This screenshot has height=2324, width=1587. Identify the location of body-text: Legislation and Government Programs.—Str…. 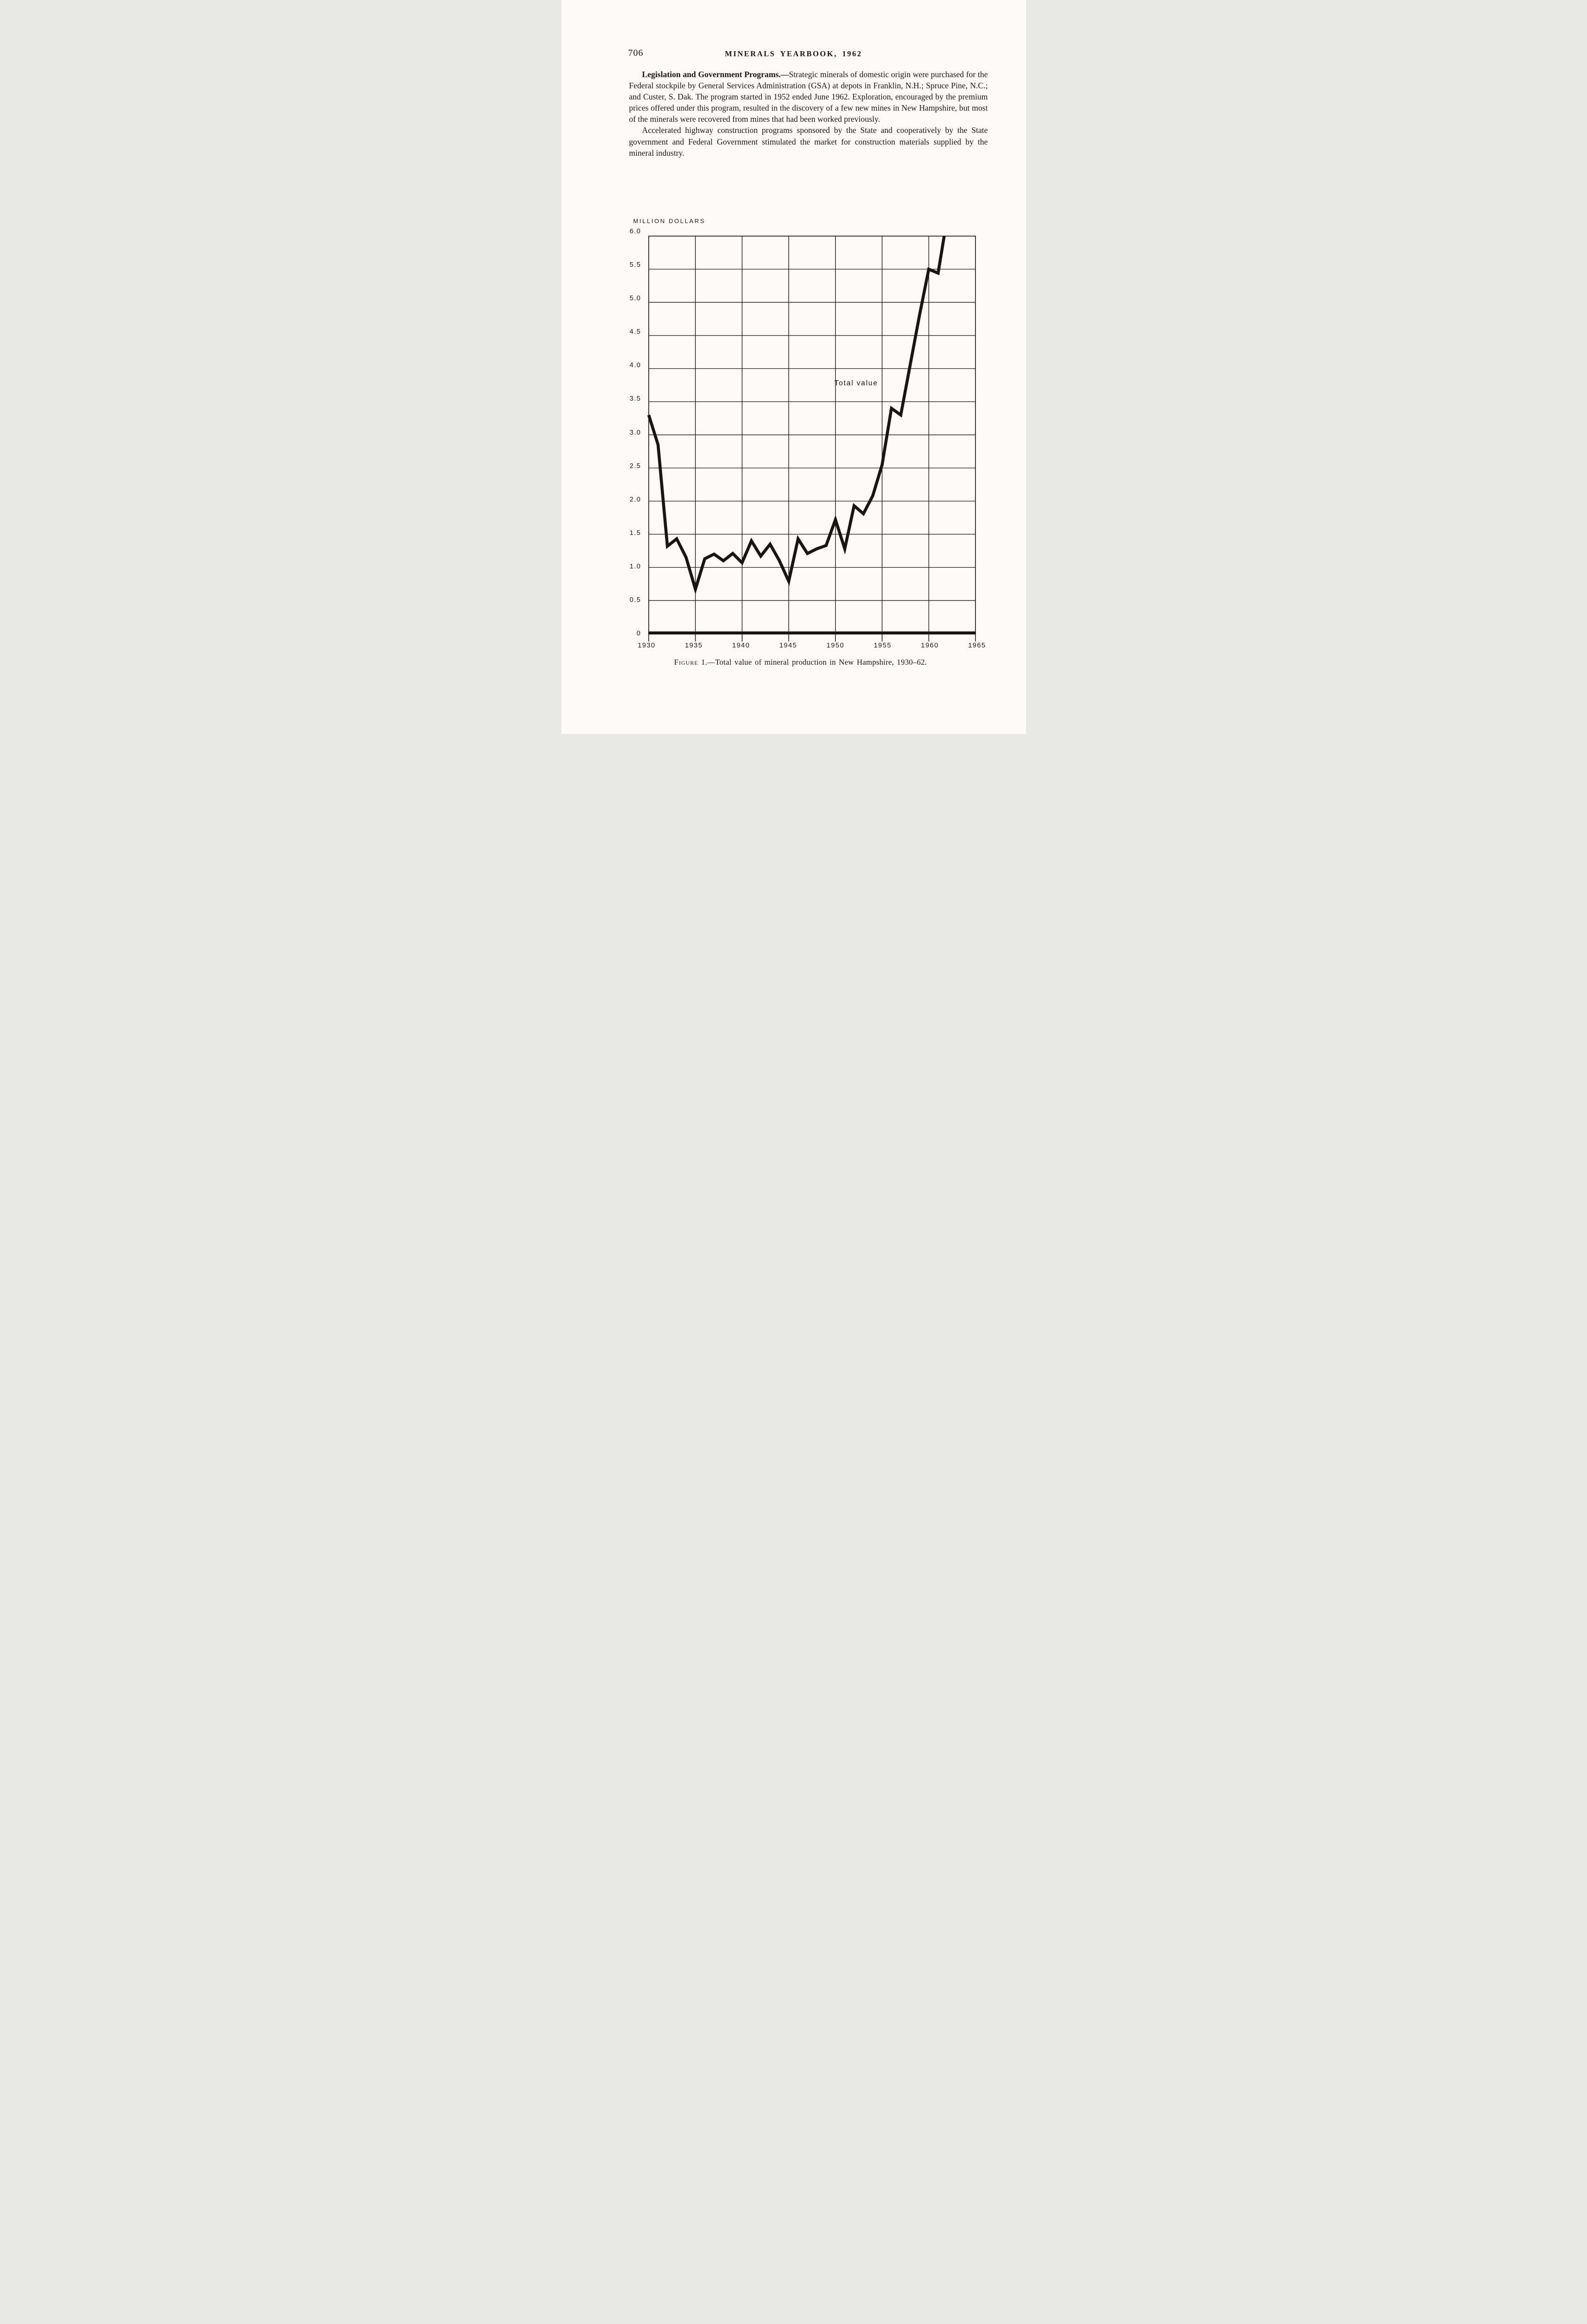
(809, 113).